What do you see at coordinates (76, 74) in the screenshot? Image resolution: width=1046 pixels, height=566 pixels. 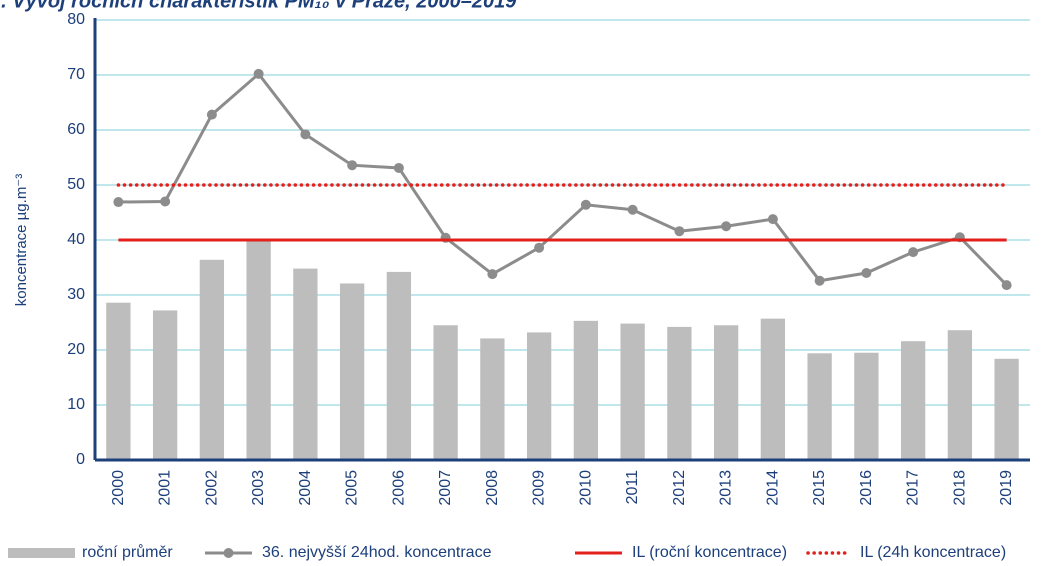 I see `y-tick-label: 70` at bounding box center [76, 74].